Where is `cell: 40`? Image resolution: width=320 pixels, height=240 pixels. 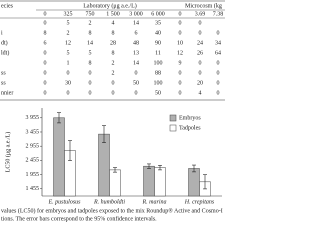 cell: 40 is located at coordinates (158, 33).